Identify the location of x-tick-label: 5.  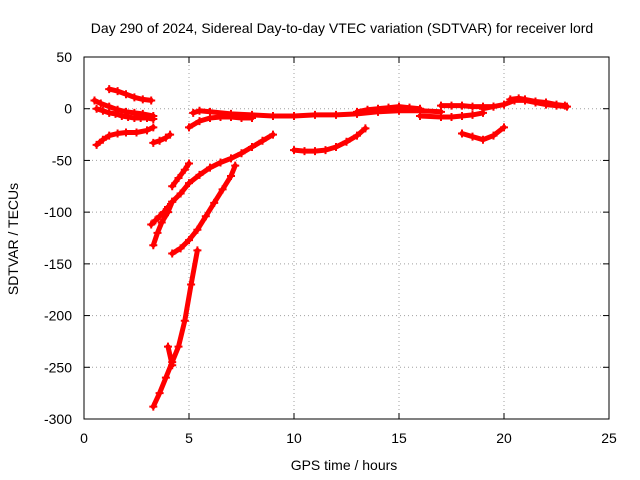
(189, 438).